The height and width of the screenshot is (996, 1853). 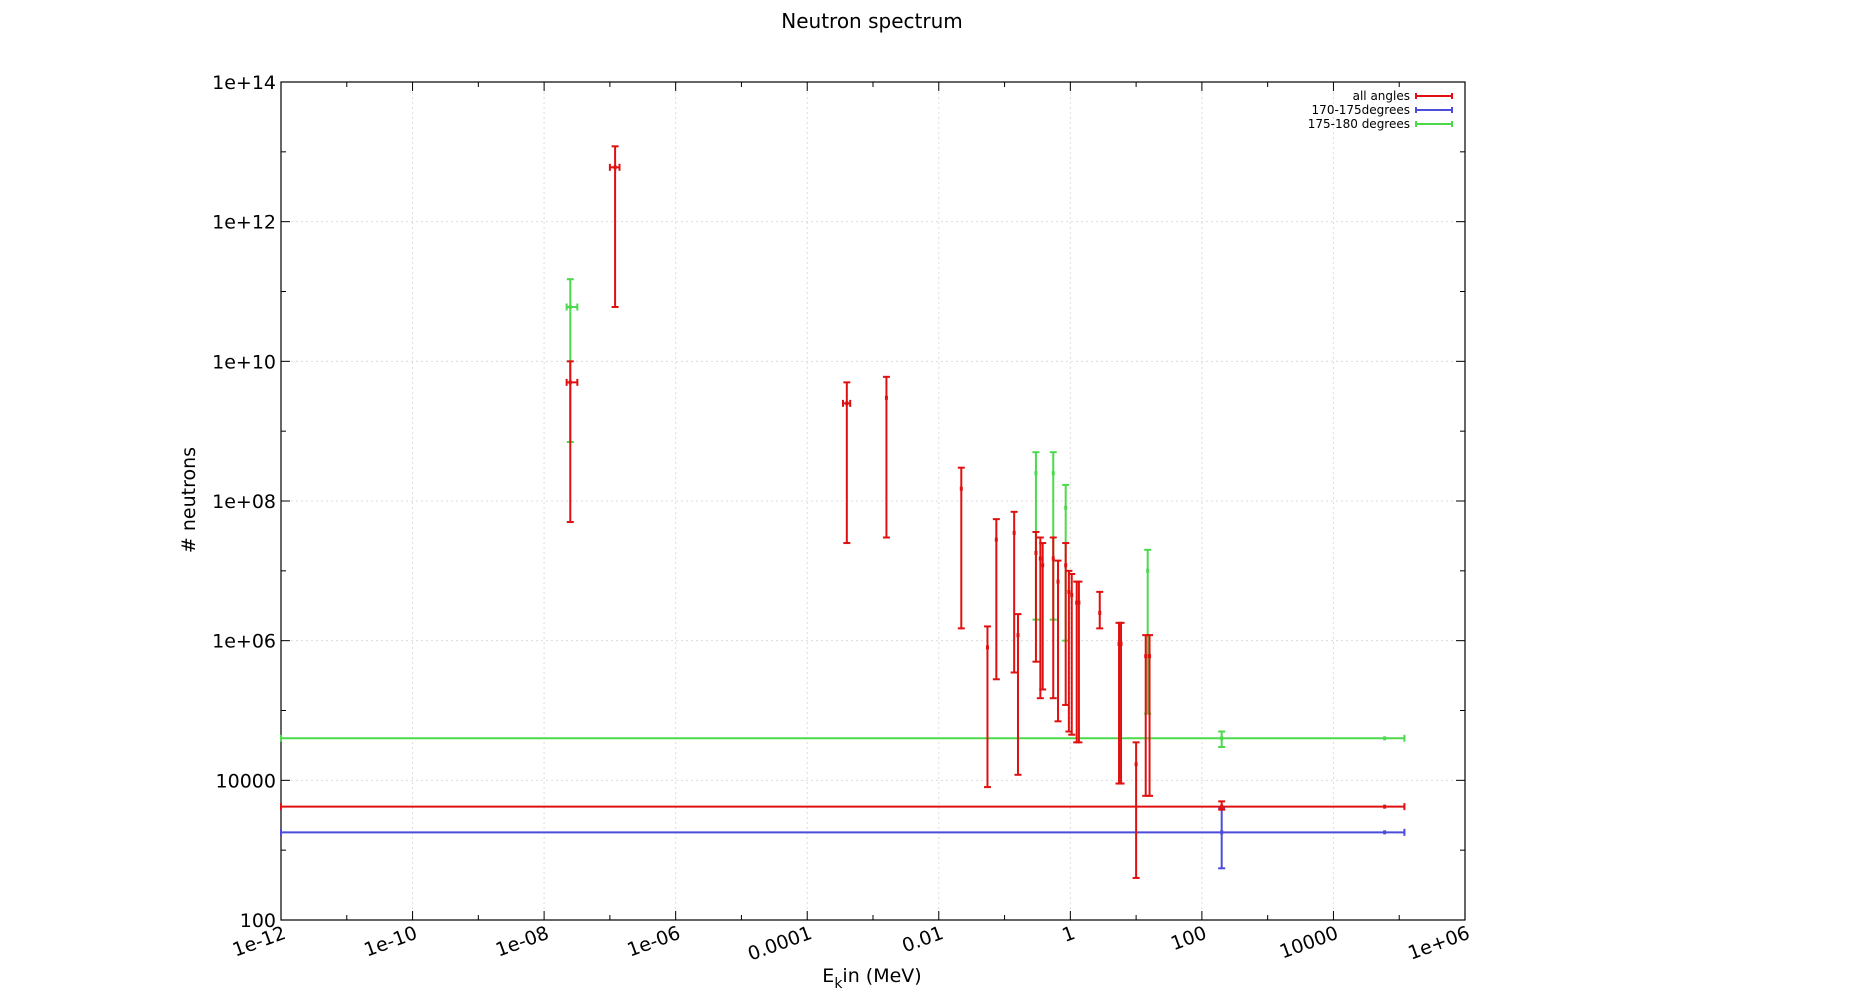 I want to click on x-tick-label: 100, so click(x=1189, y=938).